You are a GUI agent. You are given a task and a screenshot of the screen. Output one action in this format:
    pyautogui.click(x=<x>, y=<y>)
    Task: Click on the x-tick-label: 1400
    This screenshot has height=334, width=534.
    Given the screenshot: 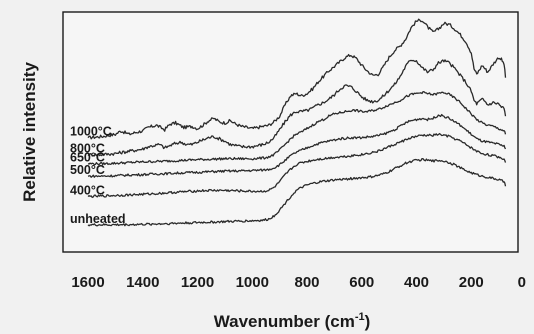 What is the action you would take?
    pyautogui.click(x=142, y=282)
    